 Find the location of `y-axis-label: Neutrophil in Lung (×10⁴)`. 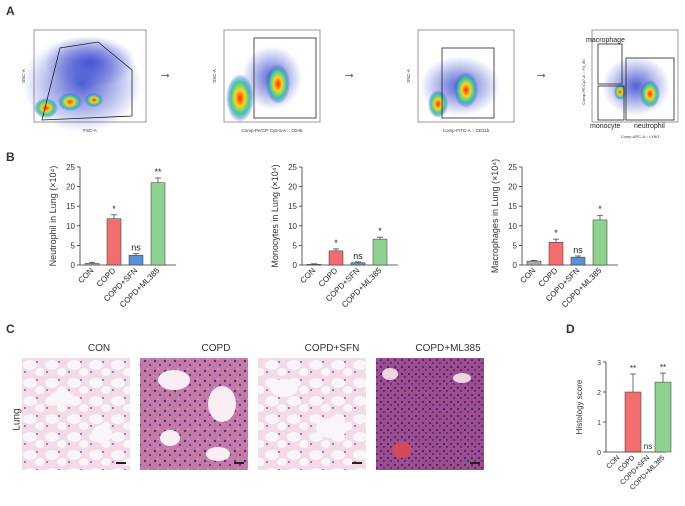

y-axis-label: Neutrophil in Lung (×10⁴) is located at coordinates (53, 216).